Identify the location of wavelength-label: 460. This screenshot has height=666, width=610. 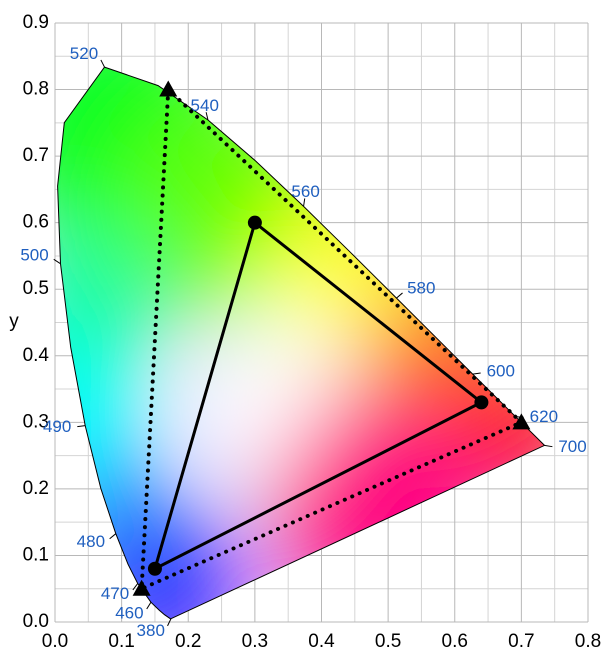
(129, 613).